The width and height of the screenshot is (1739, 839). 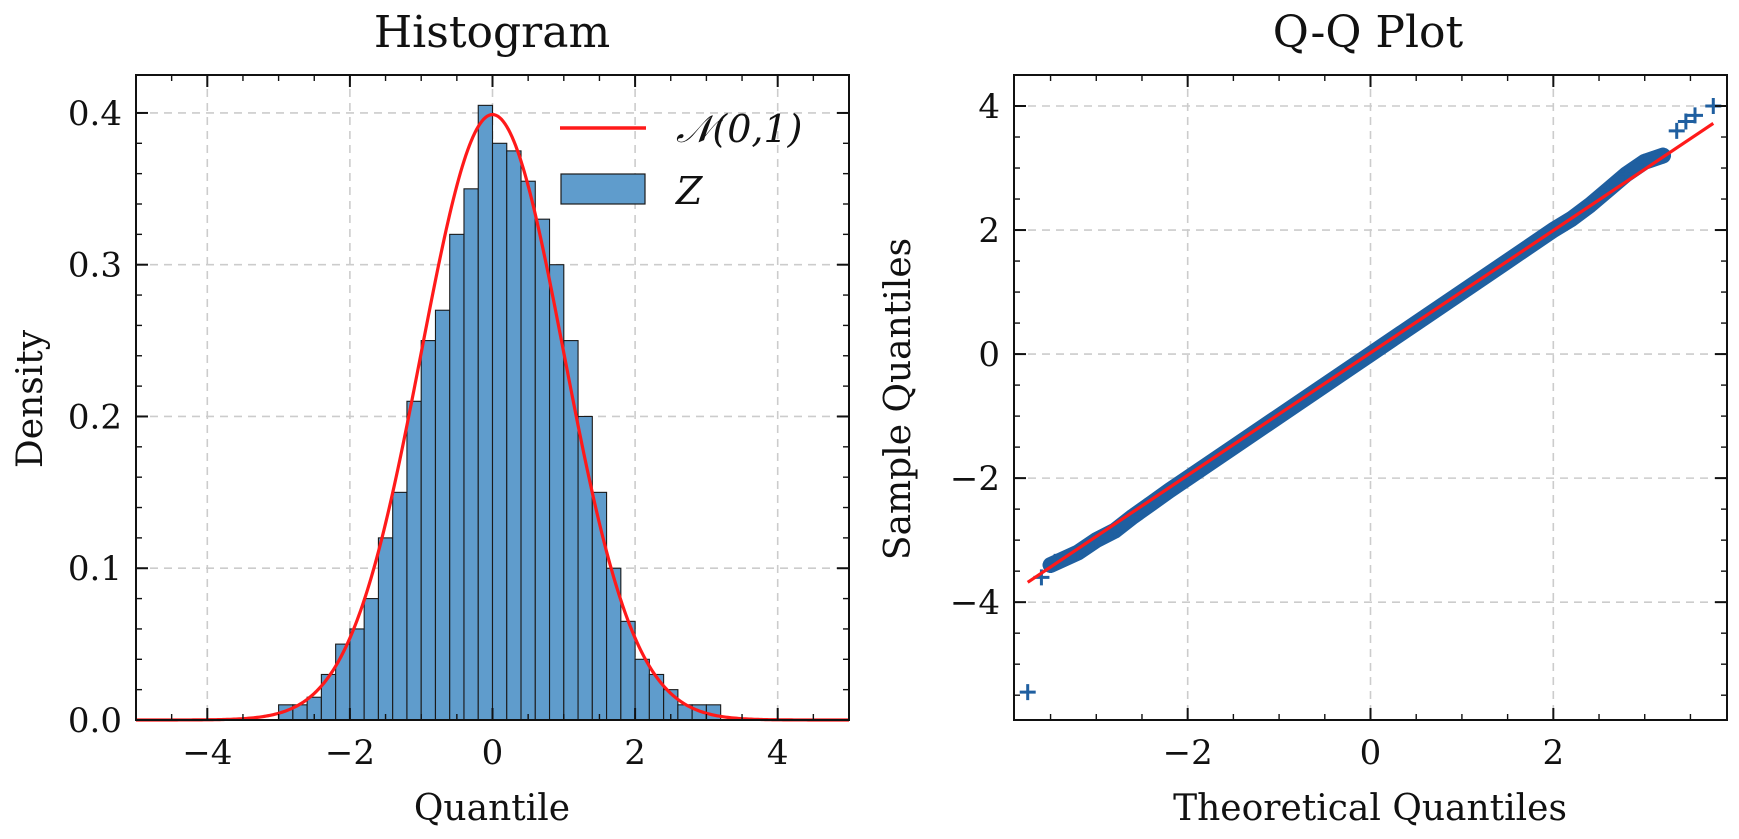 What do you see at coordinates (207, 753) in the screenshot?
I see `histogram-xtick-label: −4` at bounding box center [207, 753].